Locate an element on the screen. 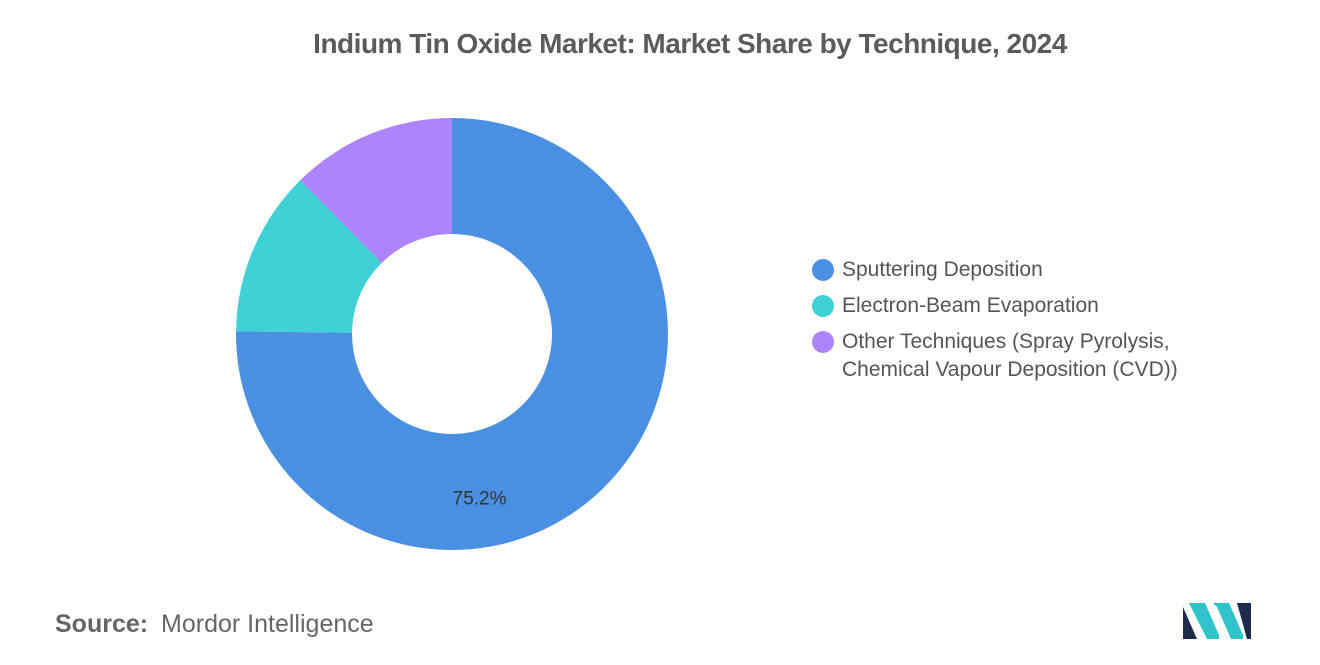 The width and height of the screenshot is (1320, 665). legend-swatch-electron-beam-evaporation is located at coordinates (823, 306).